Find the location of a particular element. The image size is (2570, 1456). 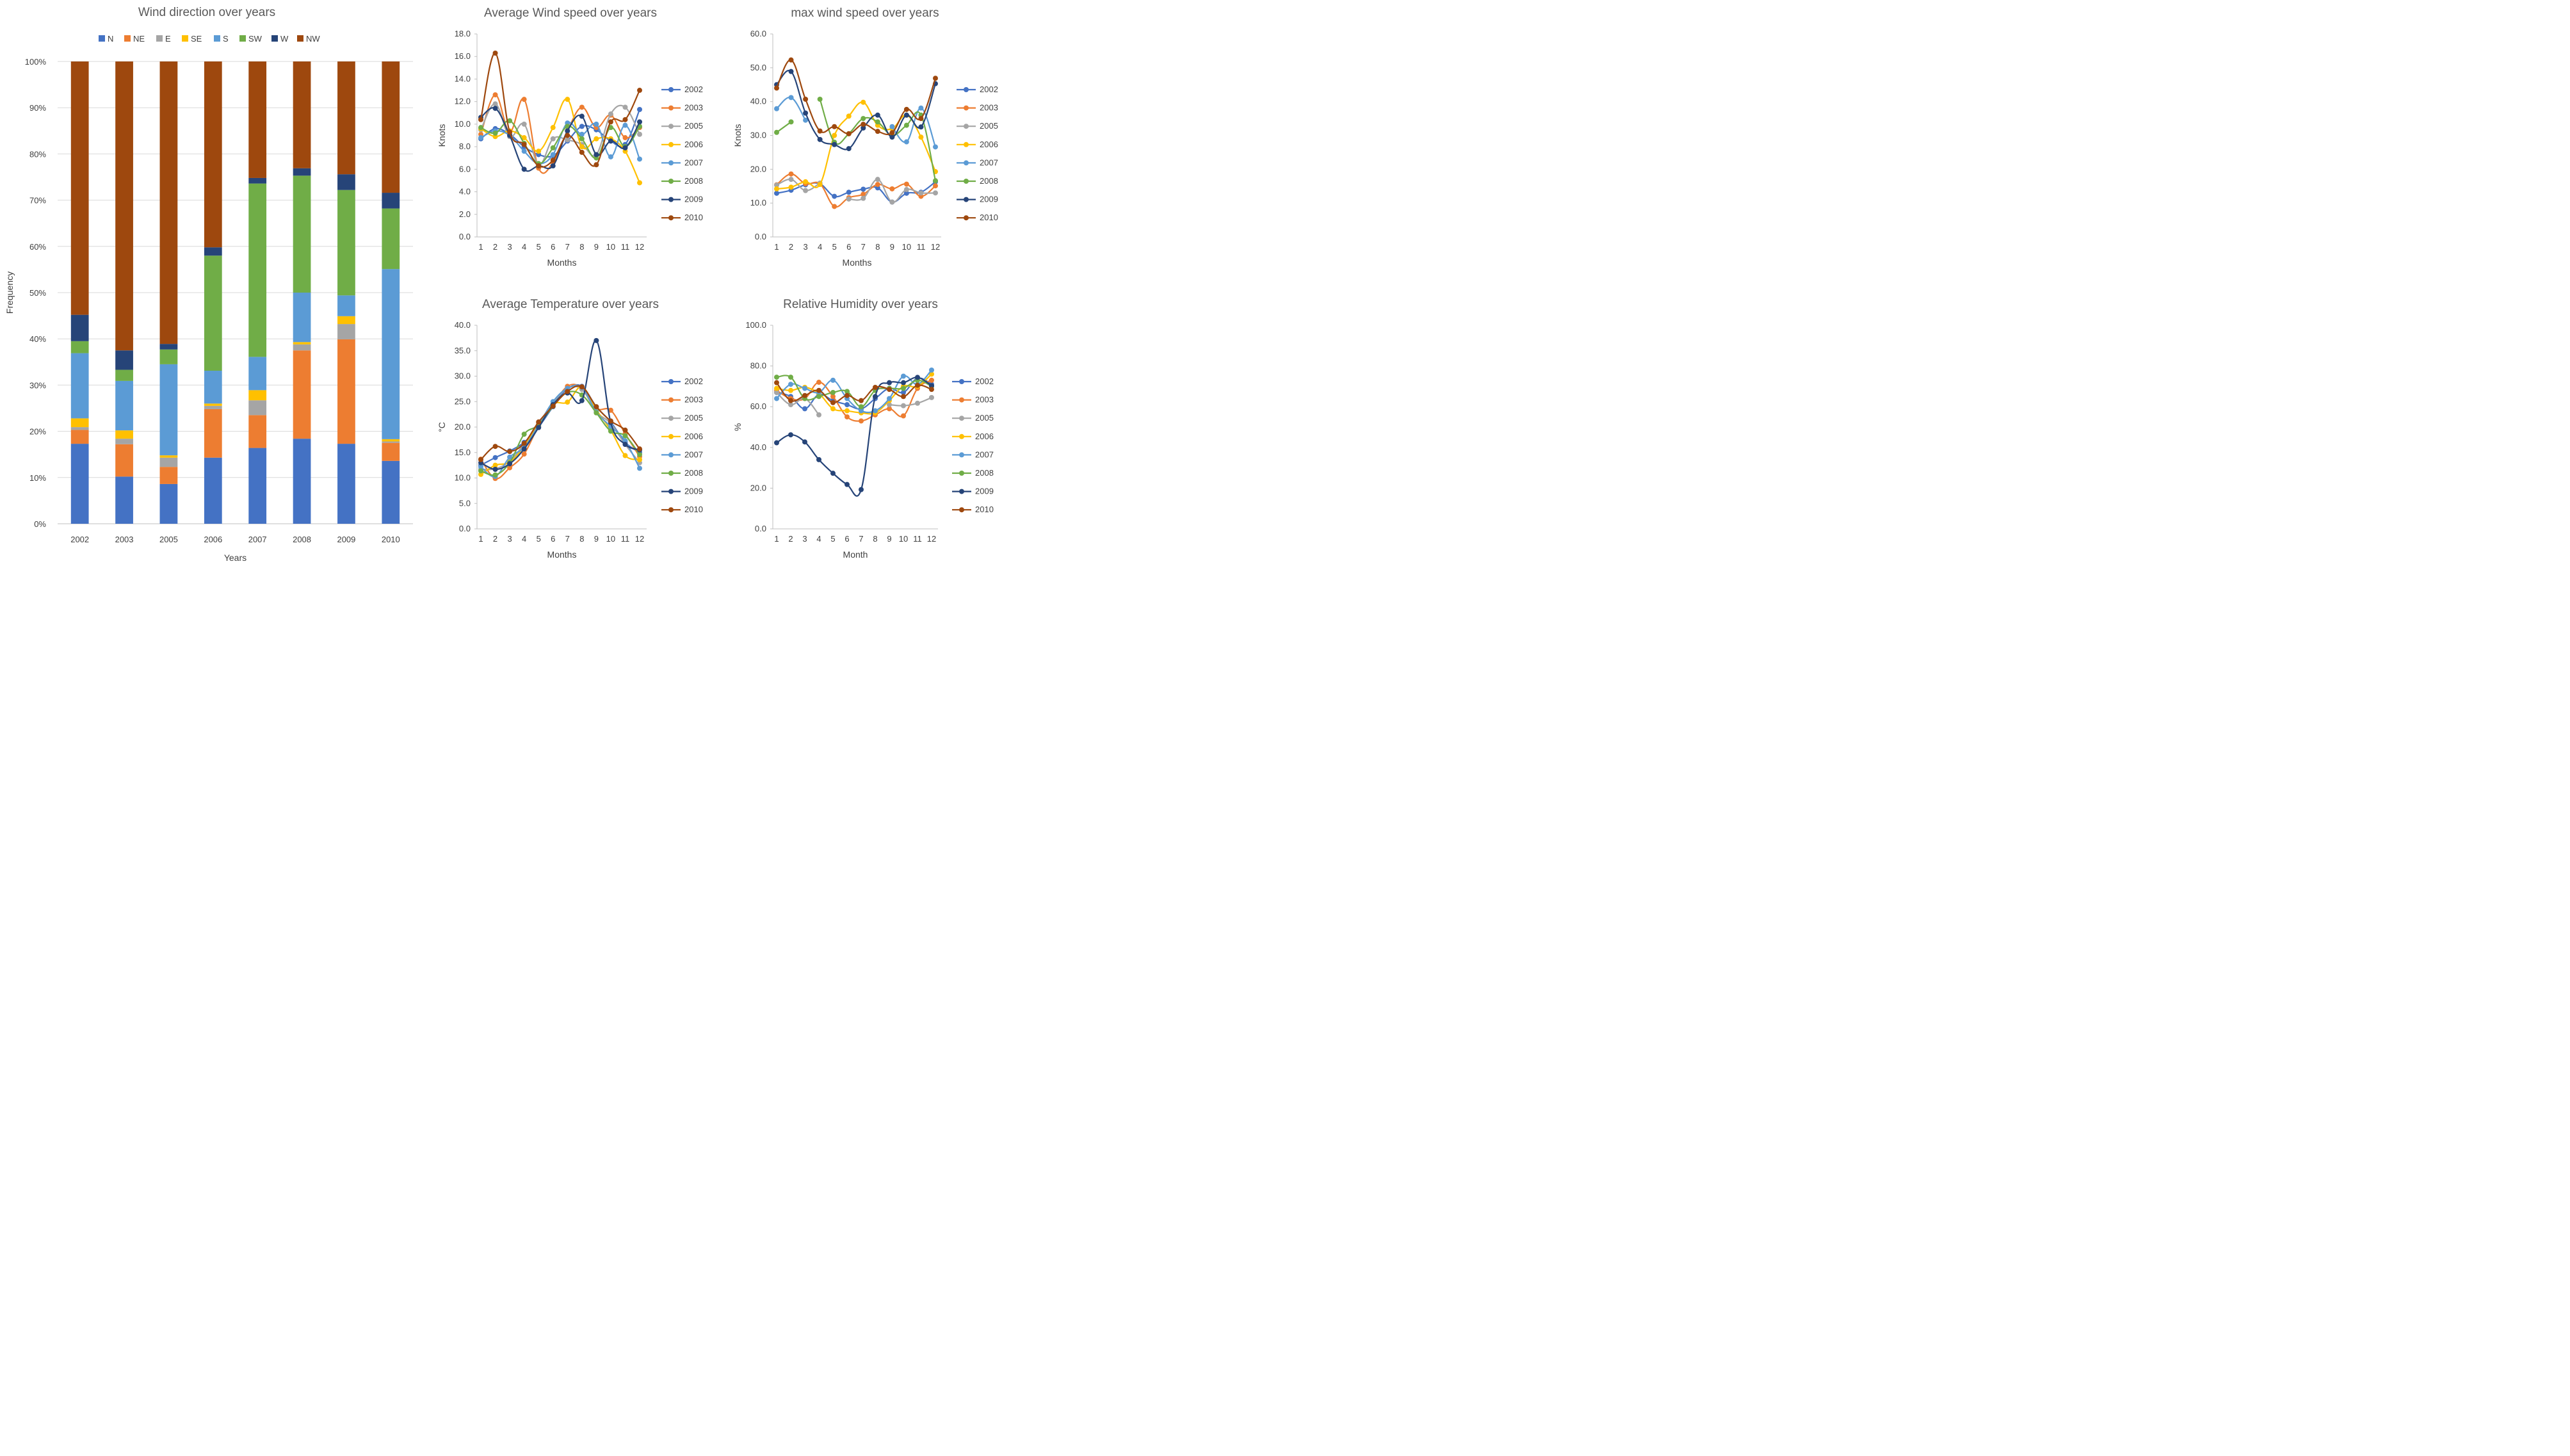

data-point-2003-m5 is located at coordinates (835, 207).